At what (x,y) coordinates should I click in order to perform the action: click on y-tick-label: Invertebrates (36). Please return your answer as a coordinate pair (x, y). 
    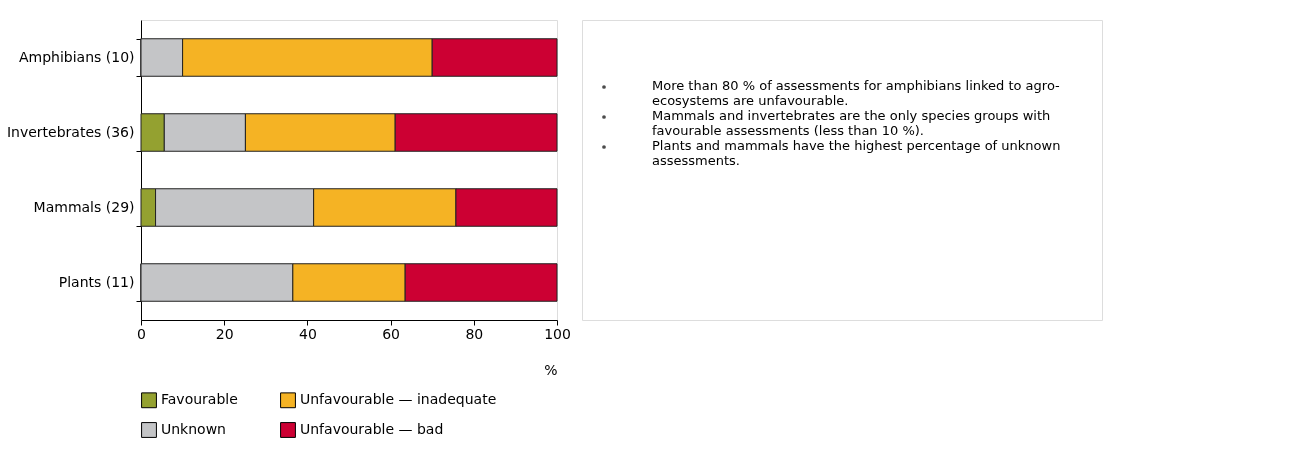
    Looking at the image, I should click on (70, 132).